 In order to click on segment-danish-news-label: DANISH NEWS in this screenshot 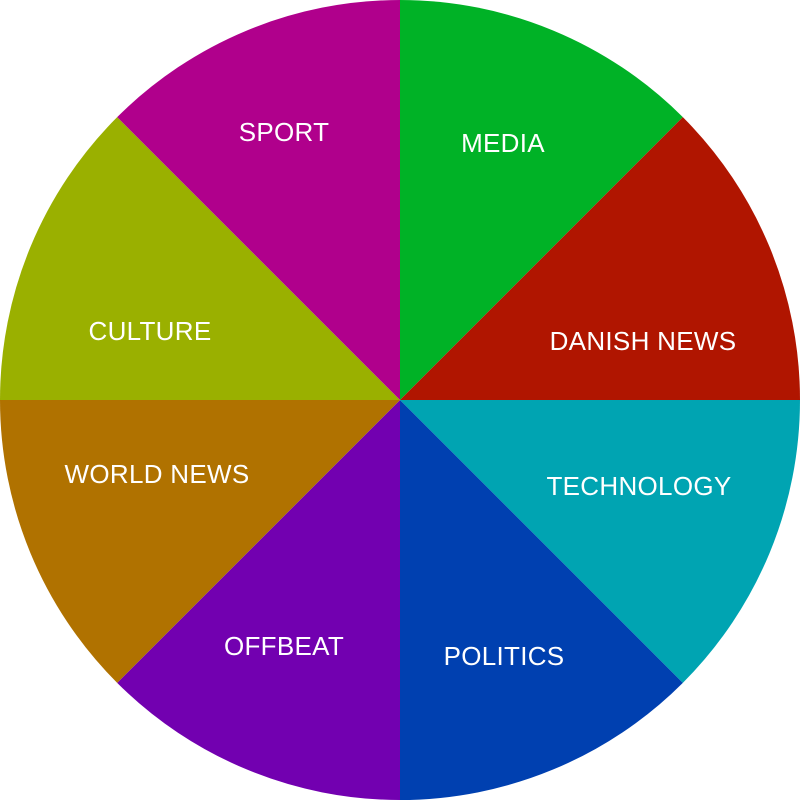, I will do `click(643, 341)`.